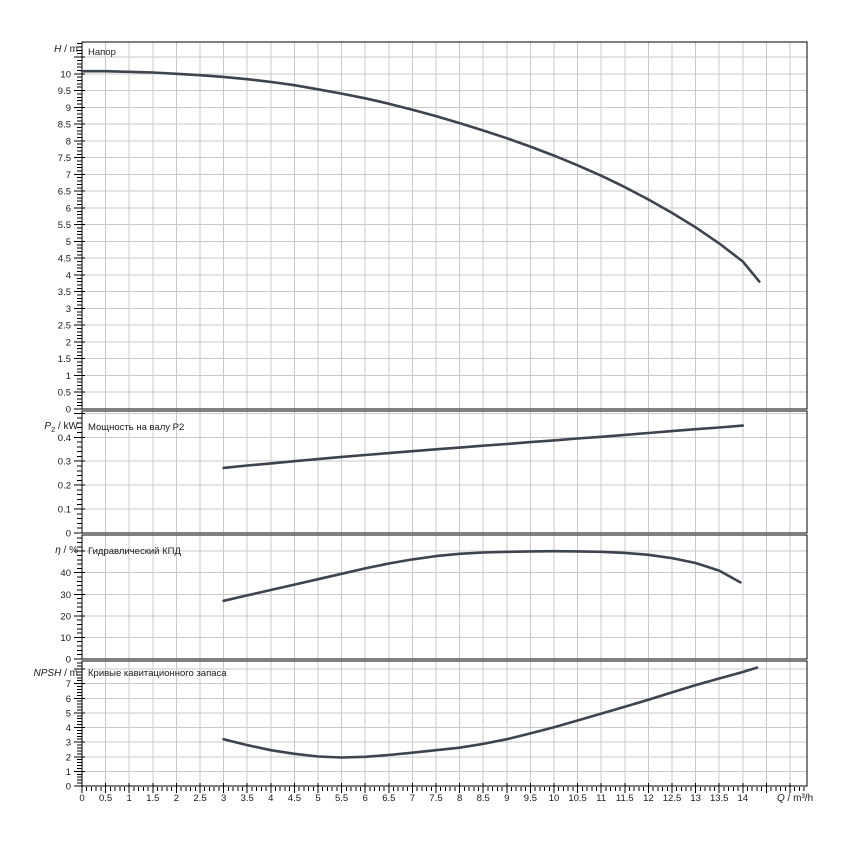 Image resolution: width=850 pixels, height=850 pixels. Describe the element at coordinates (58, 49) in the screenshot. I see `head-axis-symbol: H` at that location.